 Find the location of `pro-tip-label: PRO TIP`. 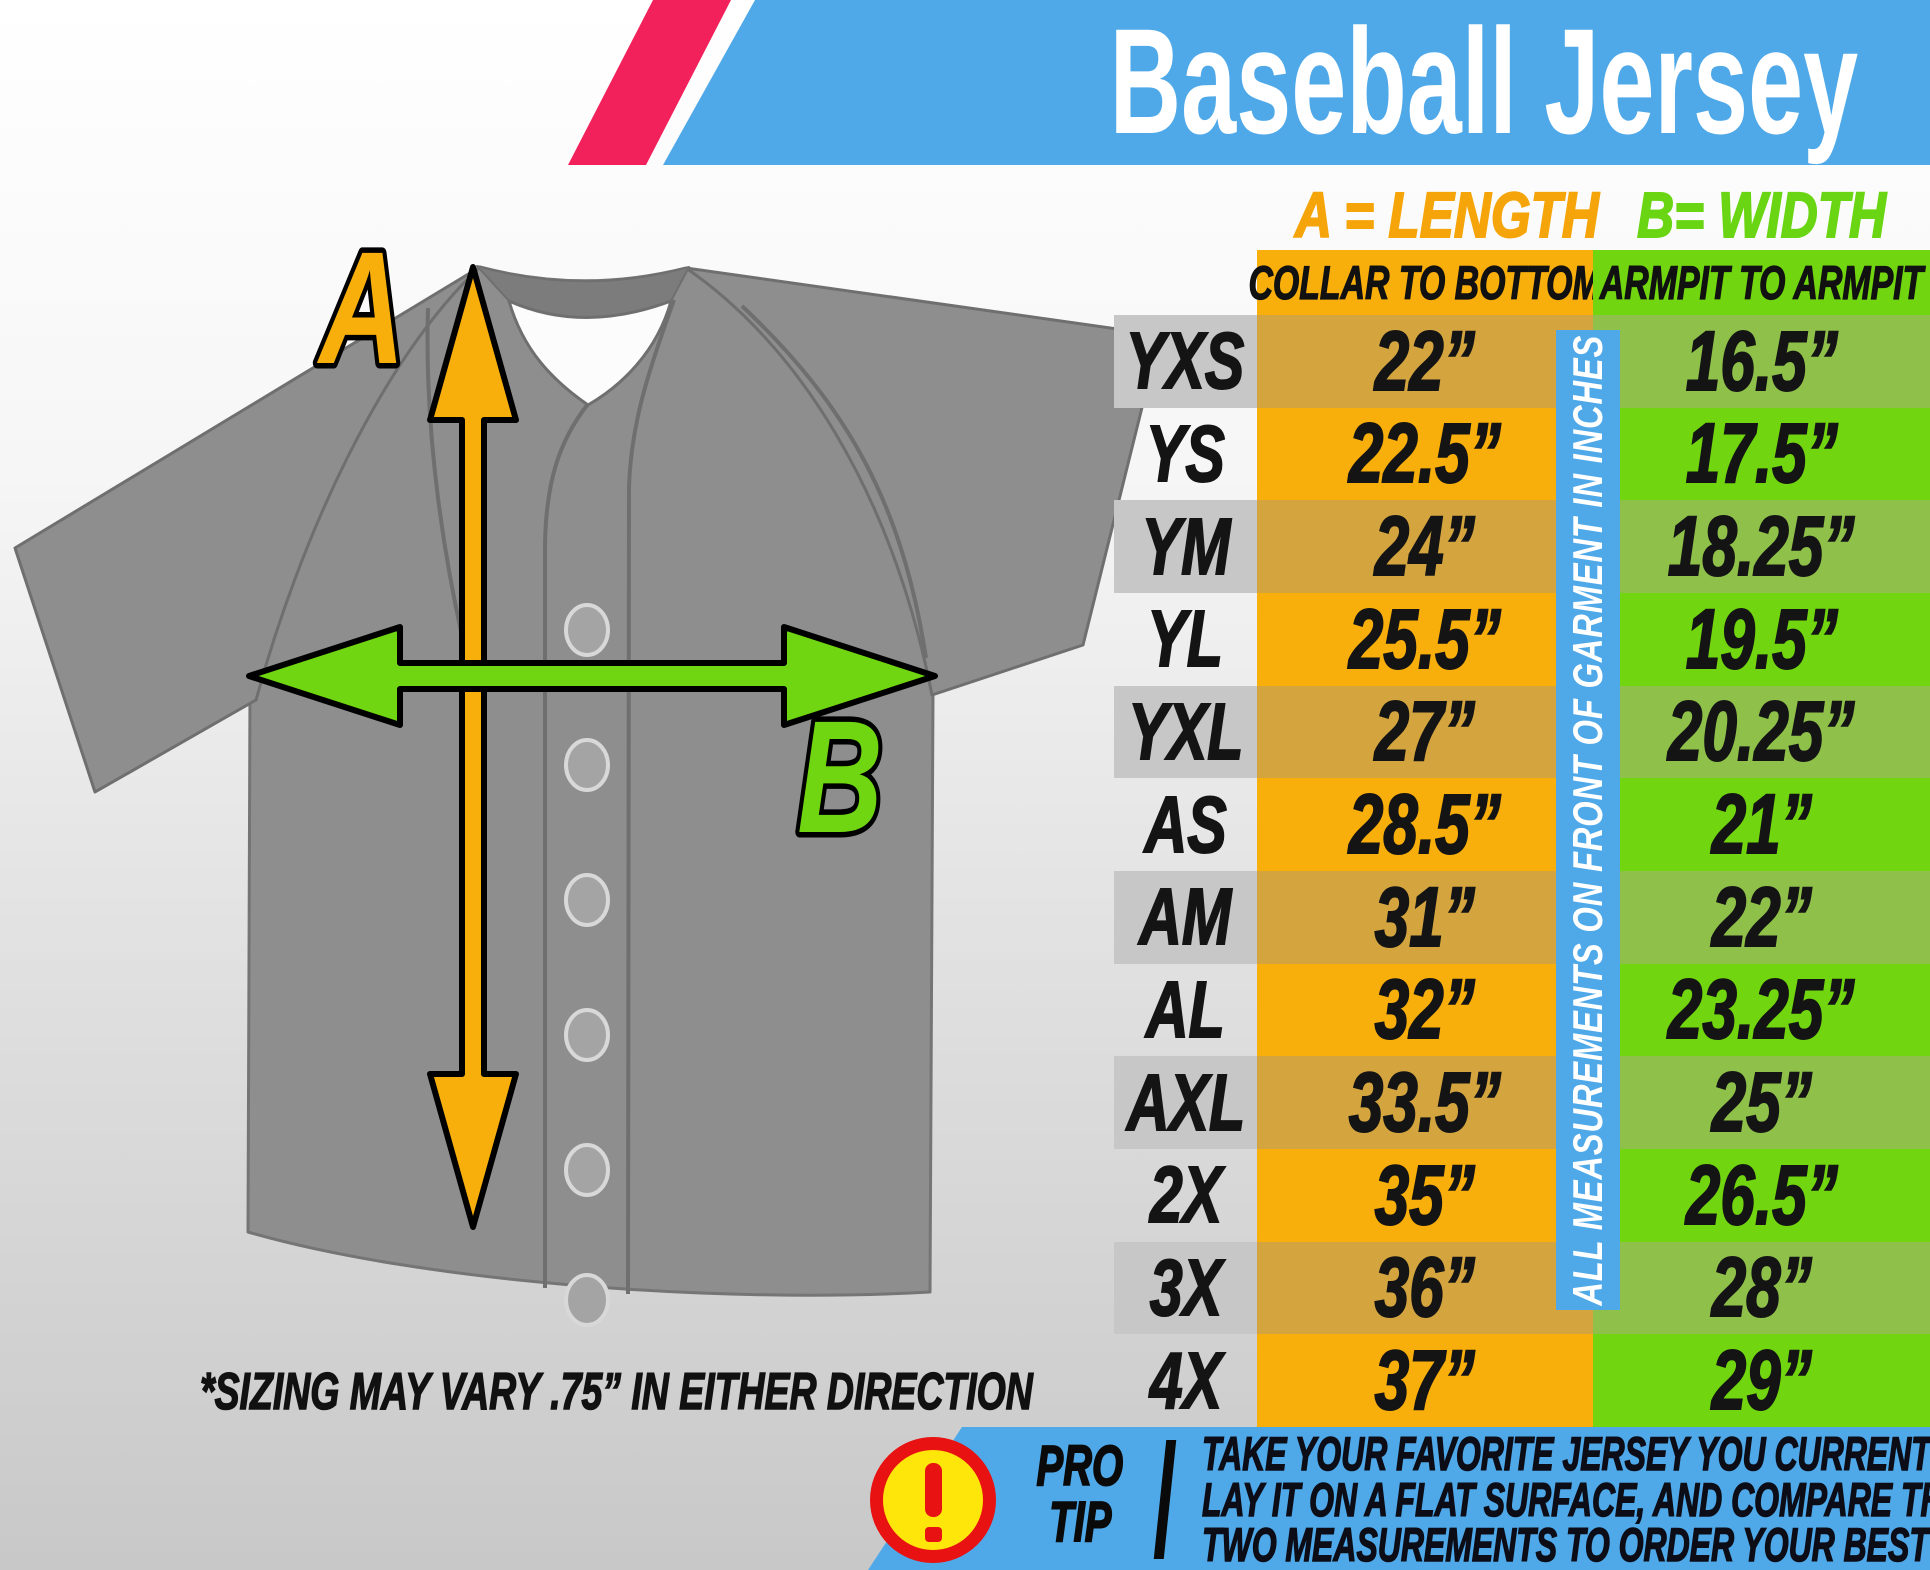

pro-tip-label: PRO TIP is located at coordinates (1080, 1494).